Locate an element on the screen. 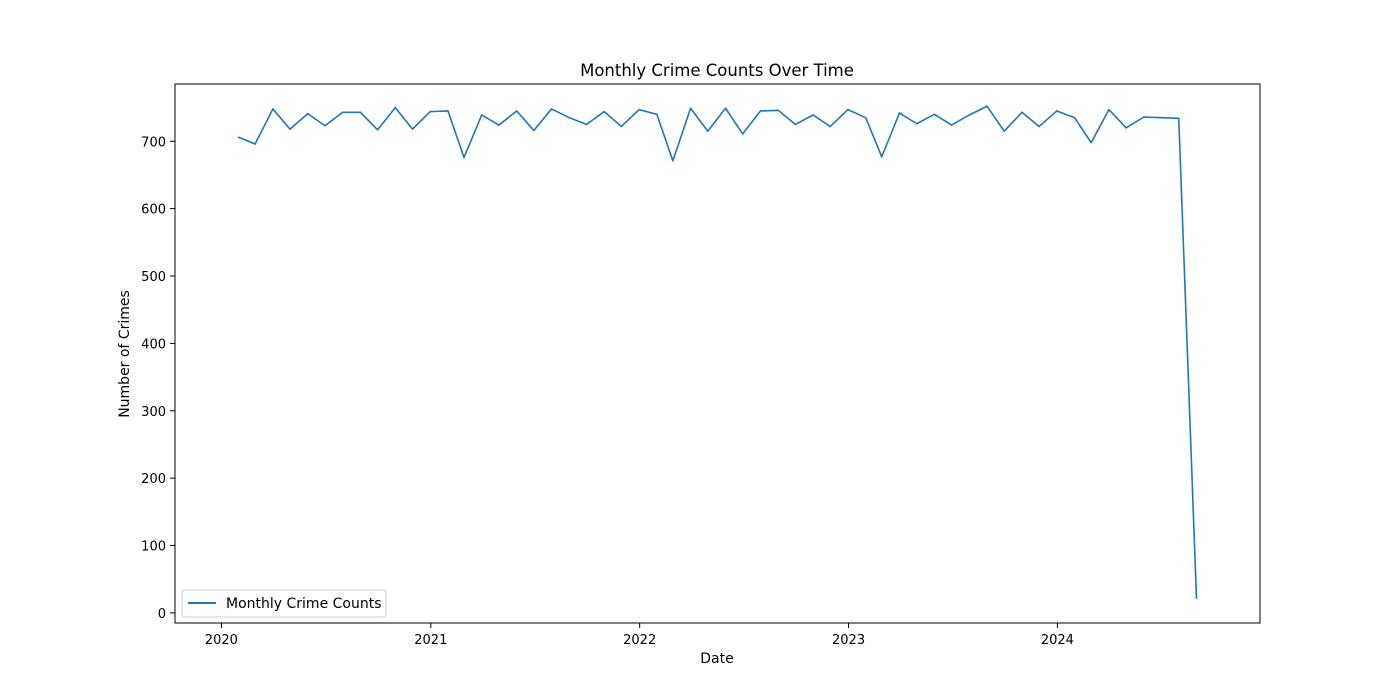 The height and width of the screenshot is (700, 1400). x-tick-label: 2023 is located at coordinates (848, 640).